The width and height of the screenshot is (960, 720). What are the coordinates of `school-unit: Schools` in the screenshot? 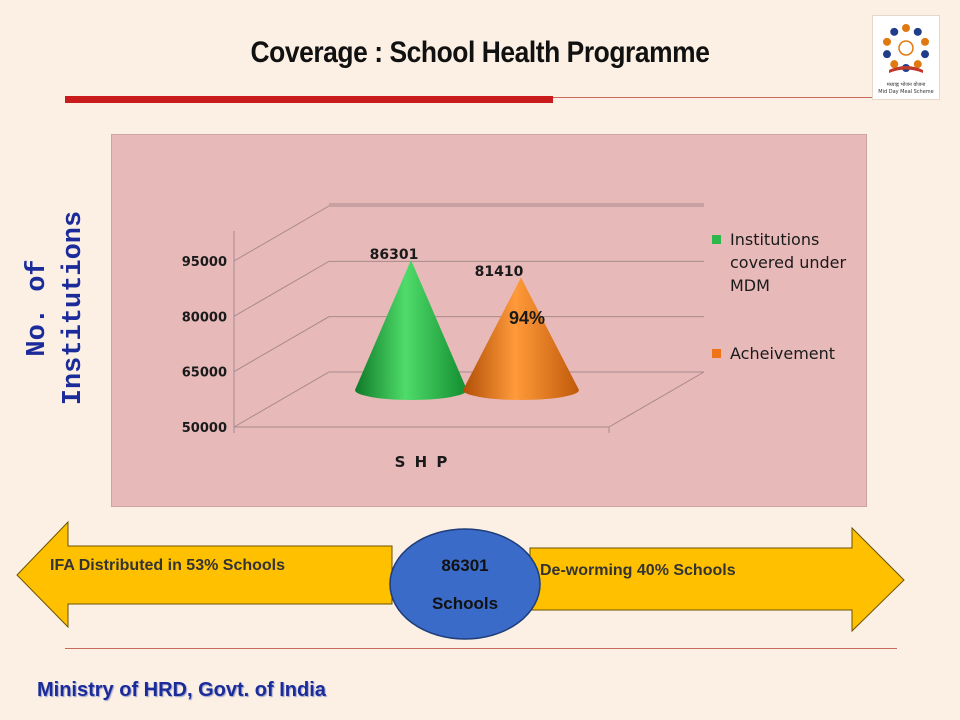 It's located at (465, 603).